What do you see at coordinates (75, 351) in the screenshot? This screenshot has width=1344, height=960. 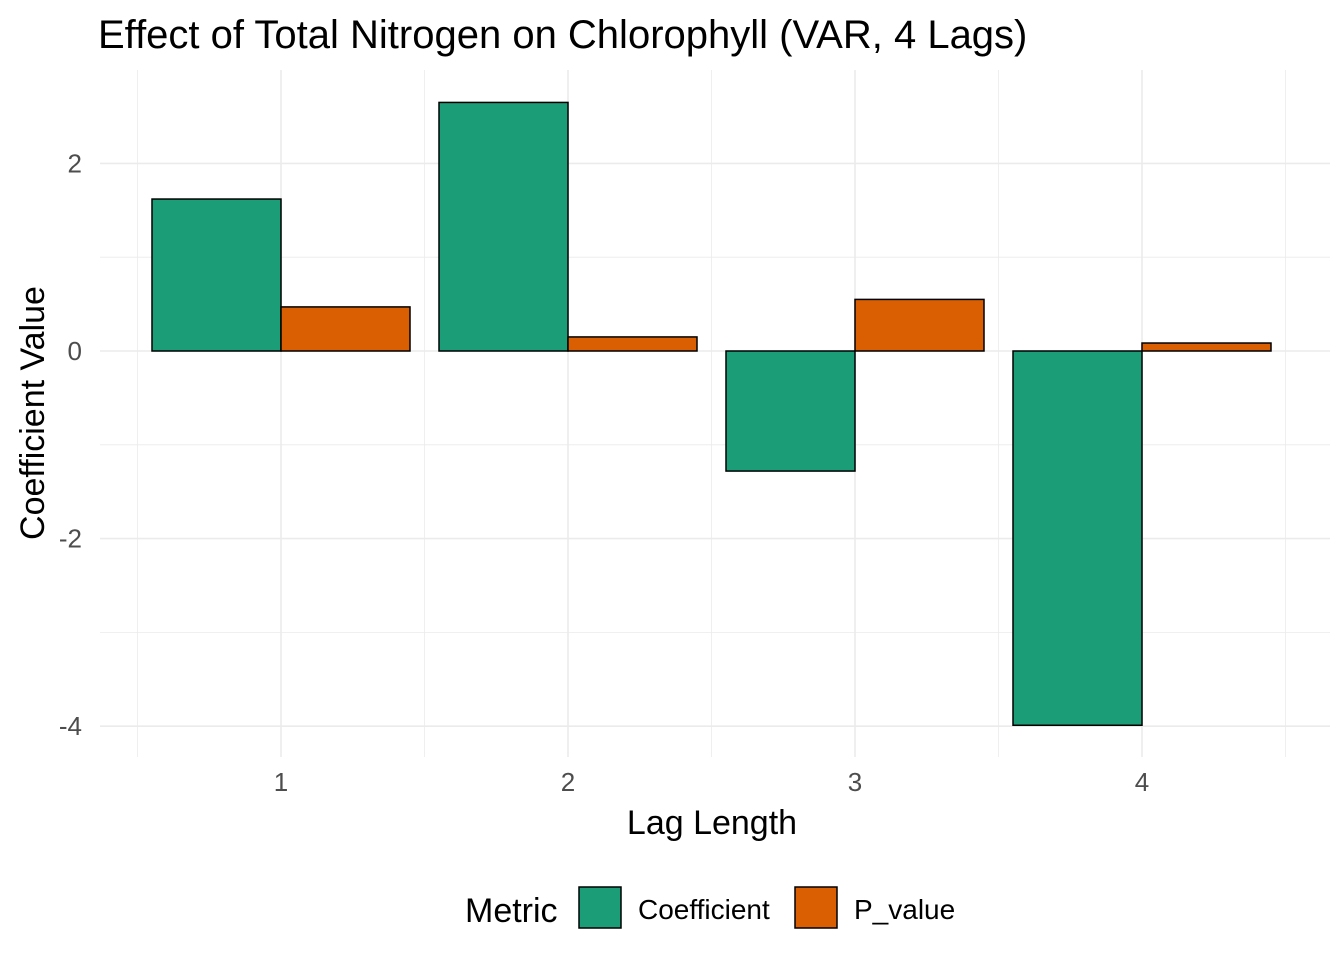 I see `y-tick-label: 0` at bounding box center [75, 351].